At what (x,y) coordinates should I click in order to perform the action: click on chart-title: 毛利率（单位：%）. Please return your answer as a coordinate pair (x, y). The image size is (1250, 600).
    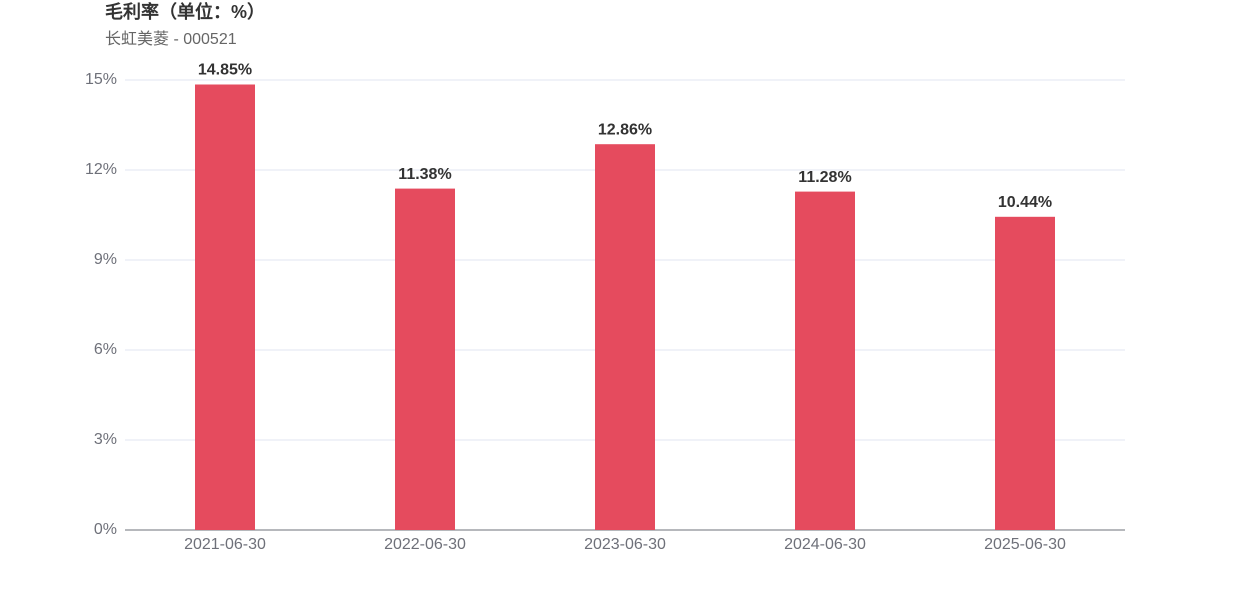
    Looking at the image, I should click on (185, 11).